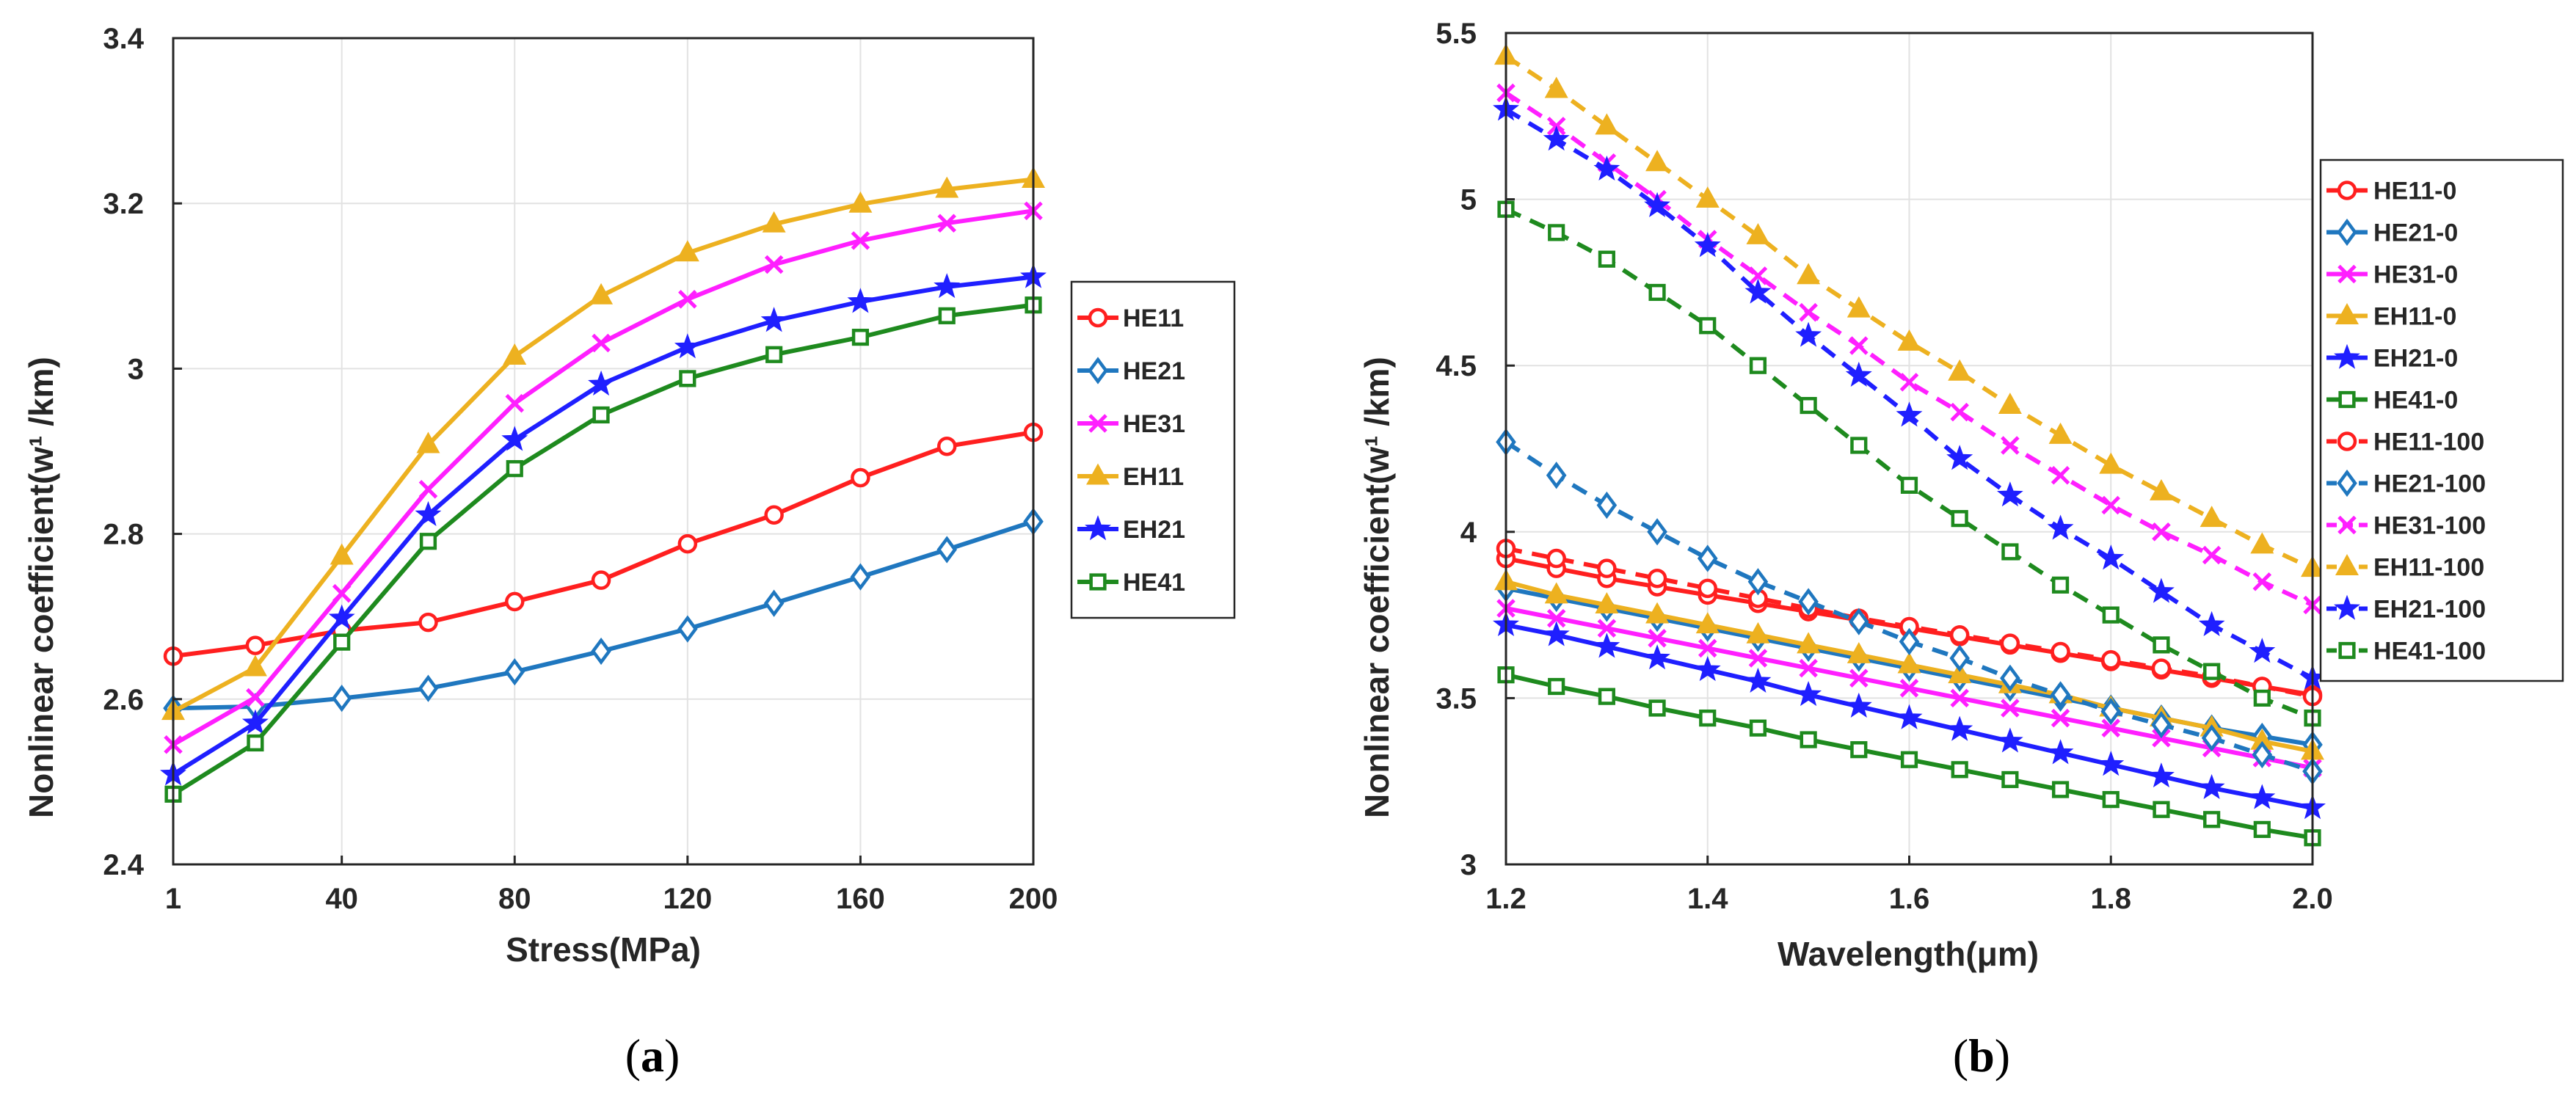 This screenshot has width=2576, height=1097. I want to click on panel-a-x-axis-label: Stress(MPa), so click(603, 949).